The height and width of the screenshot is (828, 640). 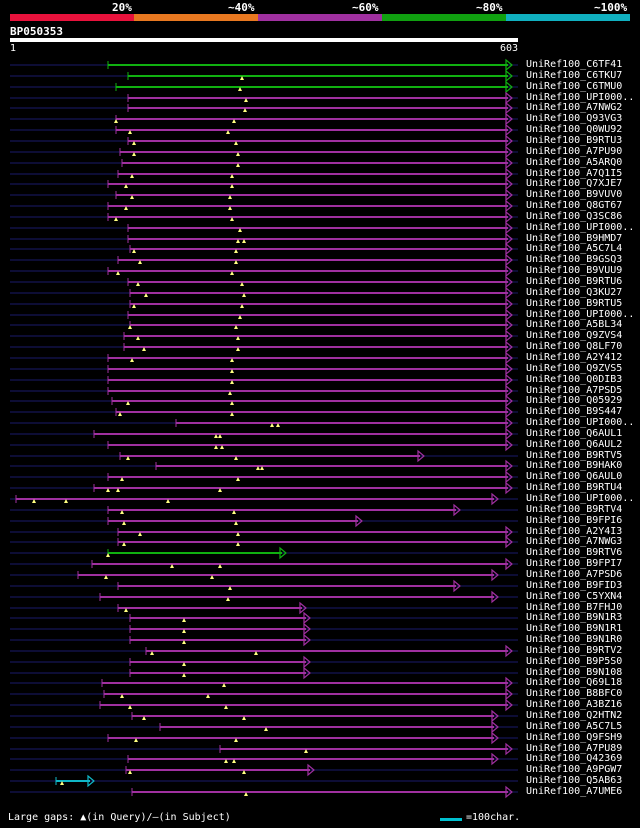 What do you see at coordinates (574, 281) in the screenshot?
I see `hit-label: UniRef100_B9RTU6` at bounding box center [574, 281].